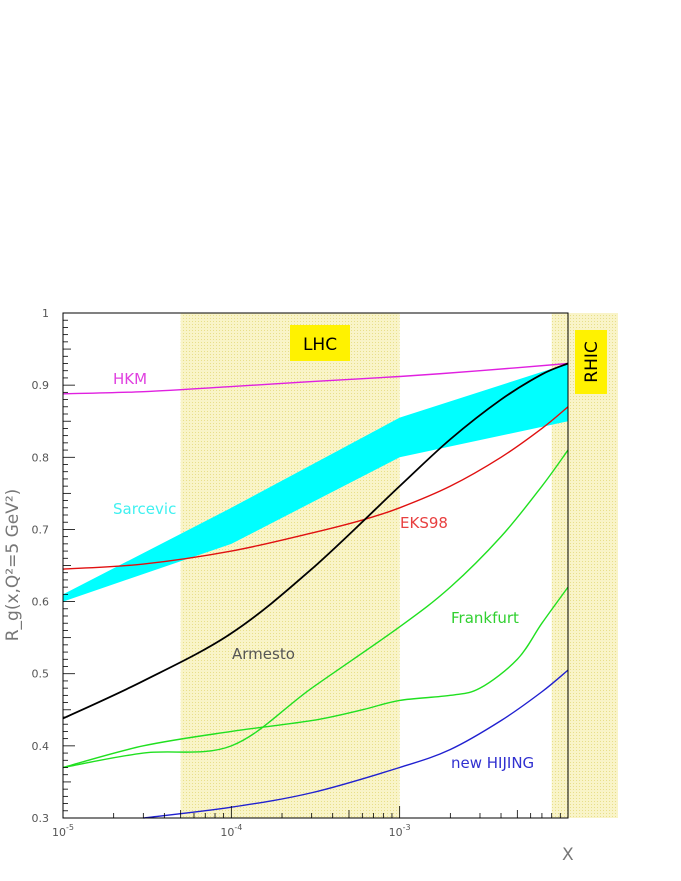 Image resolution: width=681 pixels, height=881 pixels. Describe the element at coordinates (424, 523) in the screenshot. I see `curve-label-eks98: EKS98` at that location.